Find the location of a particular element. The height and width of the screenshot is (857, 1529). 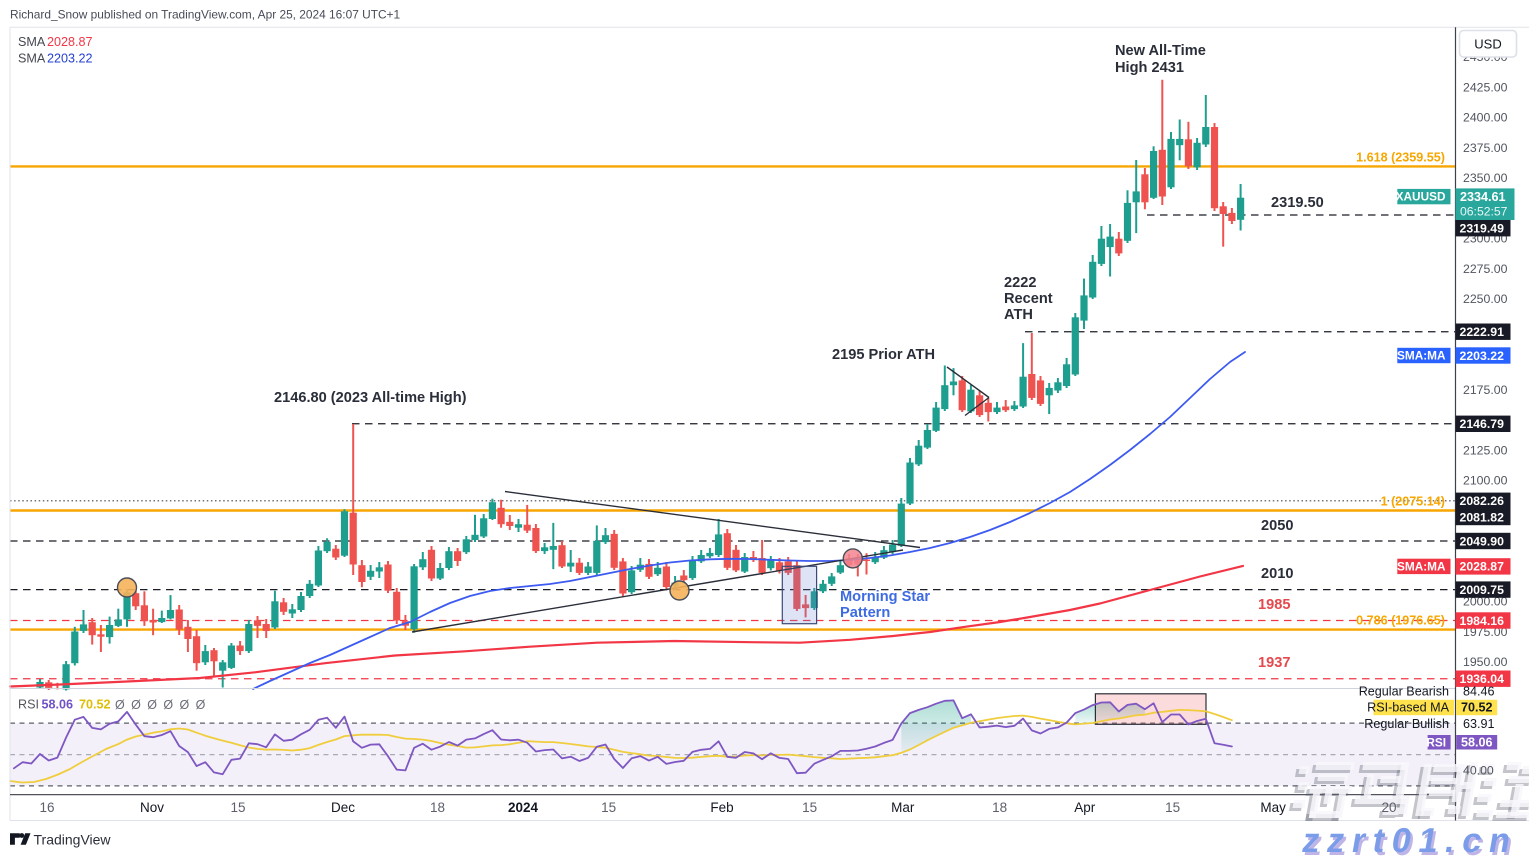

svg-text: 2350.00 is located at coordinates (1485, 178).